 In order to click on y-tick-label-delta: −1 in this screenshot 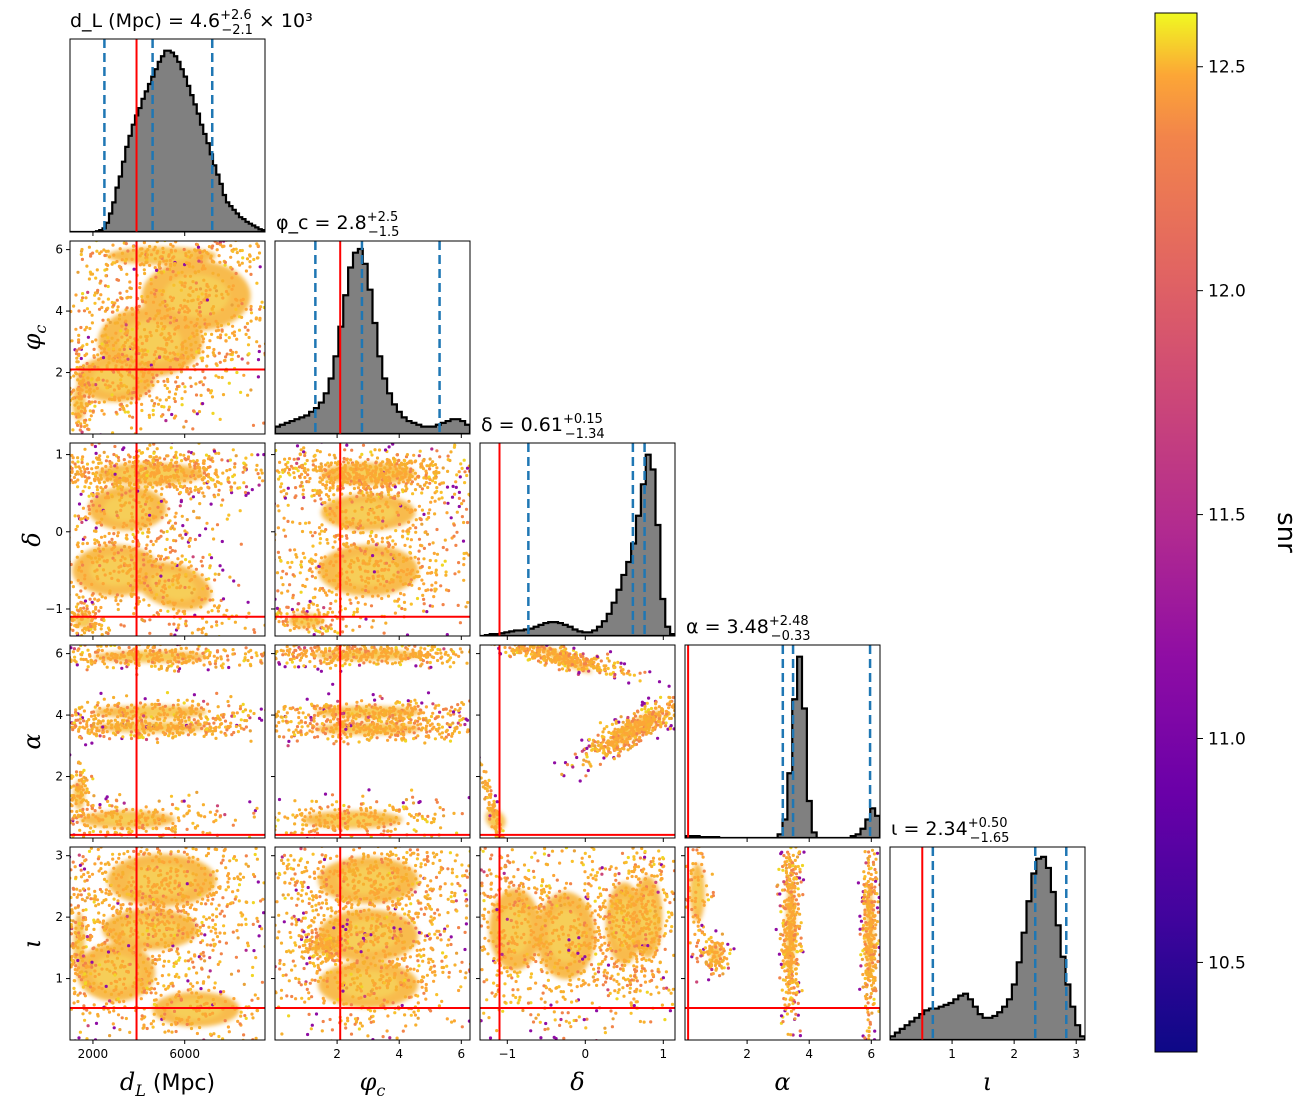, I will do `click(54, 609)`.